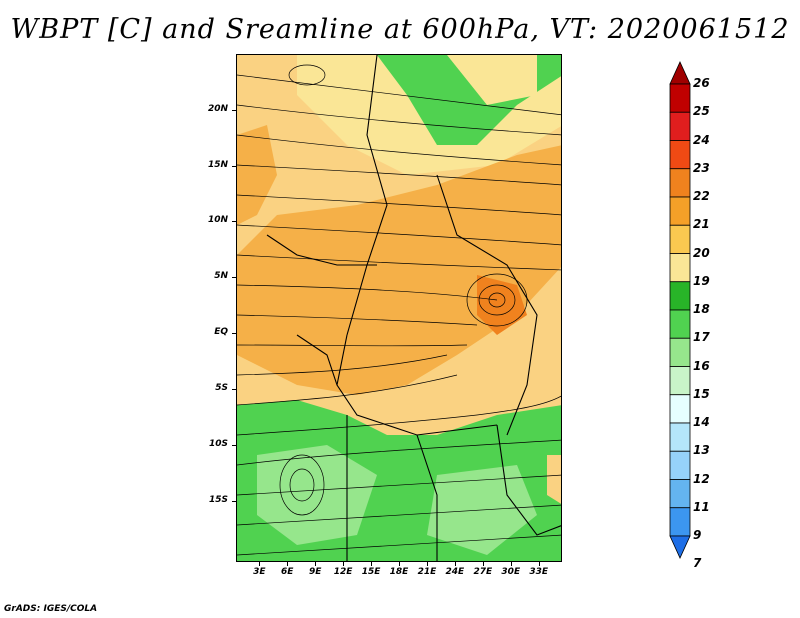  I want to click on colorbar-label: 14, so click(701, 422).